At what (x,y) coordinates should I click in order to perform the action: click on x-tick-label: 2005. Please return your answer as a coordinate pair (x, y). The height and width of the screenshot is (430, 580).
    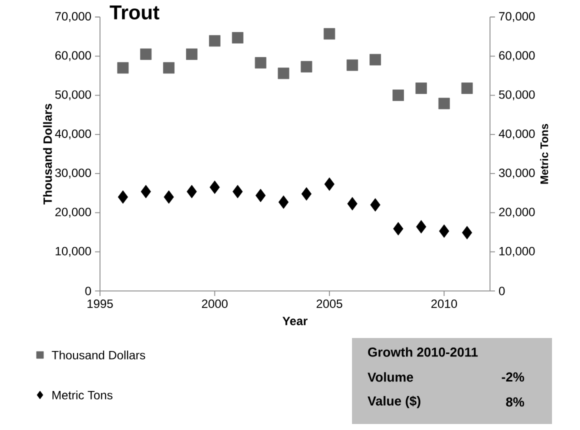
    Looking at the image, I should click on (329, 304).